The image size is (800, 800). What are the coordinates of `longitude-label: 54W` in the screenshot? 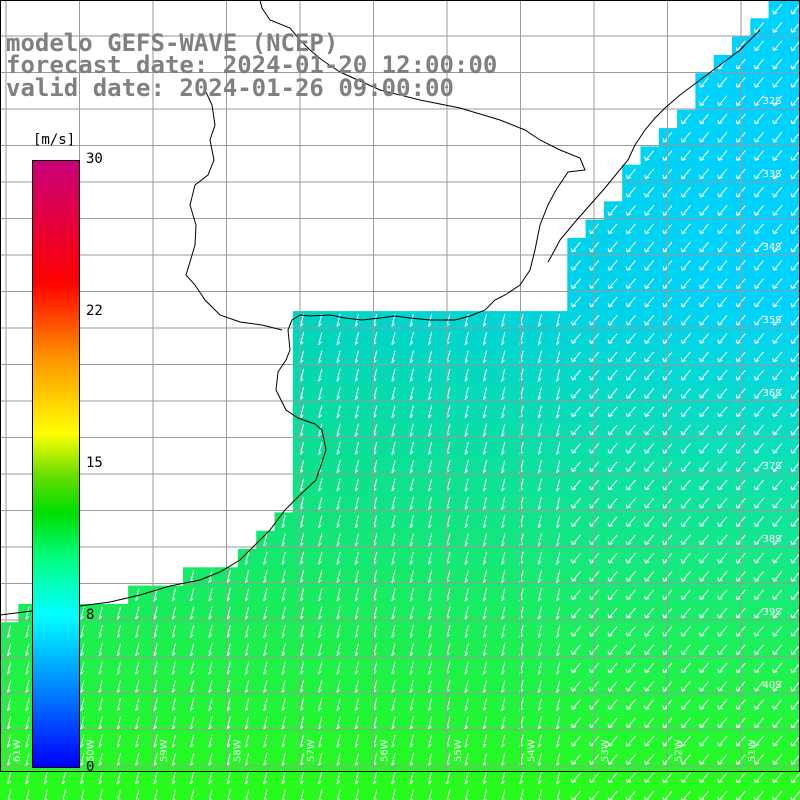 It's located at (532, 750).